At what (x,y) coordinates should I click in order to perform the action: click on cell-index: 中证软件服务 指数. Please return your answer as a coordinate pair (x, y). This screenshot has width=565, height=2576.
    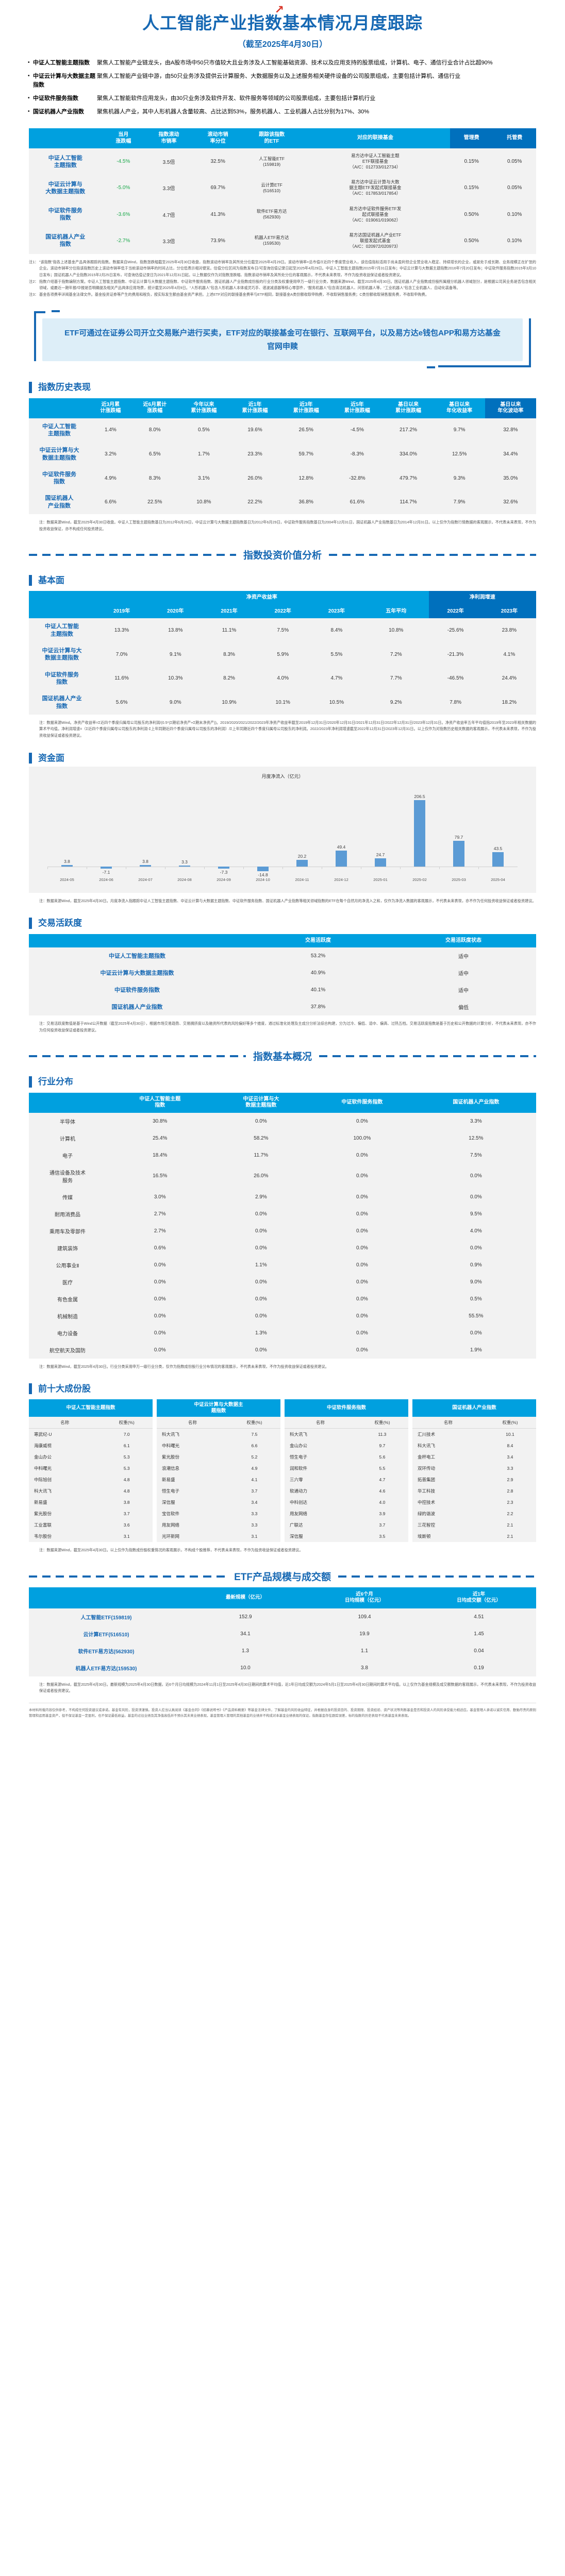
    Looking at the image, I should click on (62, 678).